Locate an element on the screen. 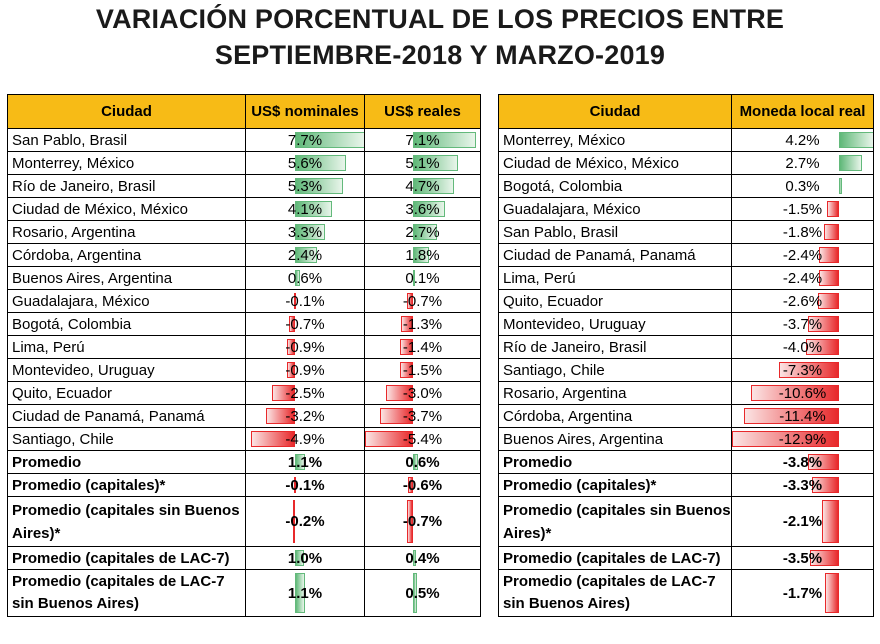 The width and height of the screenshot is (880, 644). local-real-cell: -1.8% is located at coordinates (802, 232).